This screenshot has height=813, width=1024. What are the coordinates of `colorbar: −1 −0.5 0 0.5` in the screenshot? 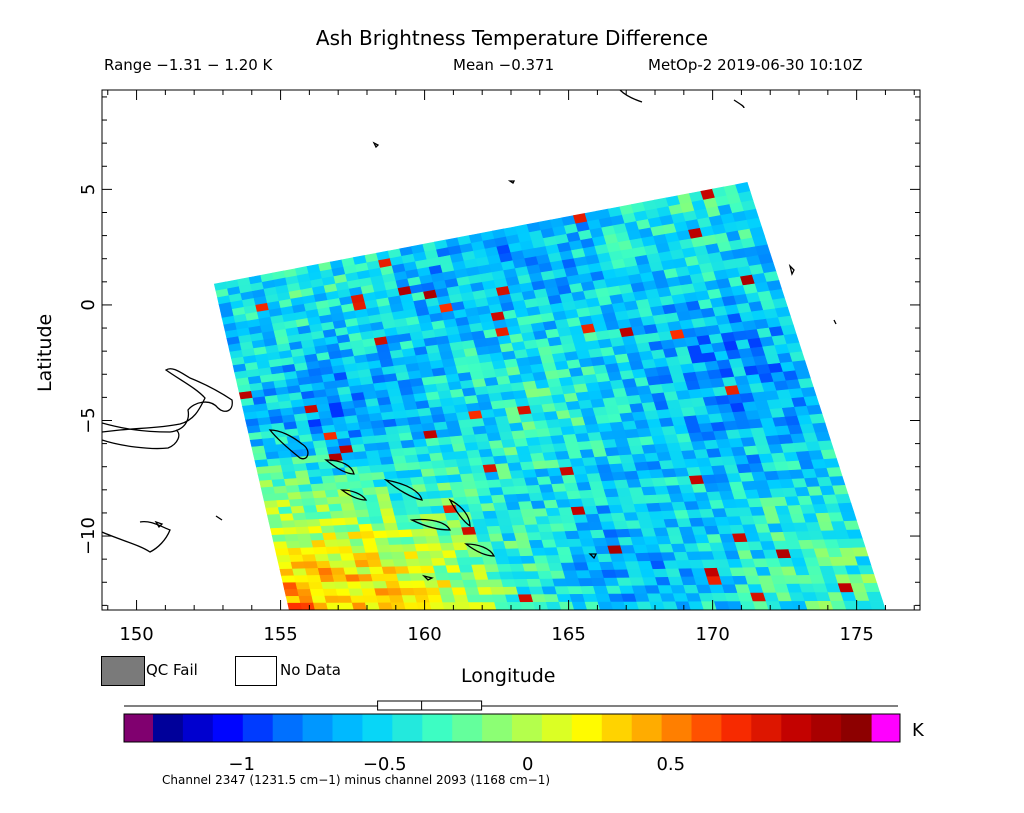 It's located at (512, 737).